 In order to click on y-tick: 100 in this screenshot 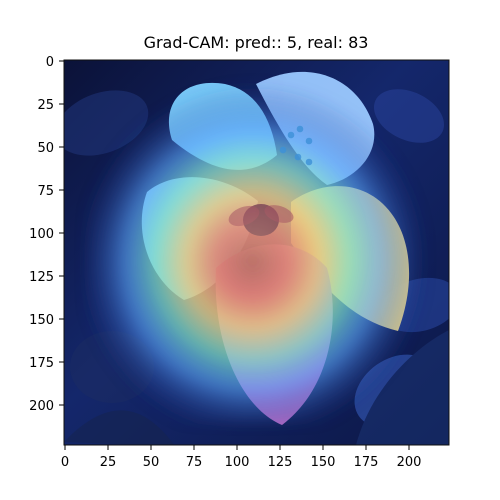, I will do `click(46, 234)`.